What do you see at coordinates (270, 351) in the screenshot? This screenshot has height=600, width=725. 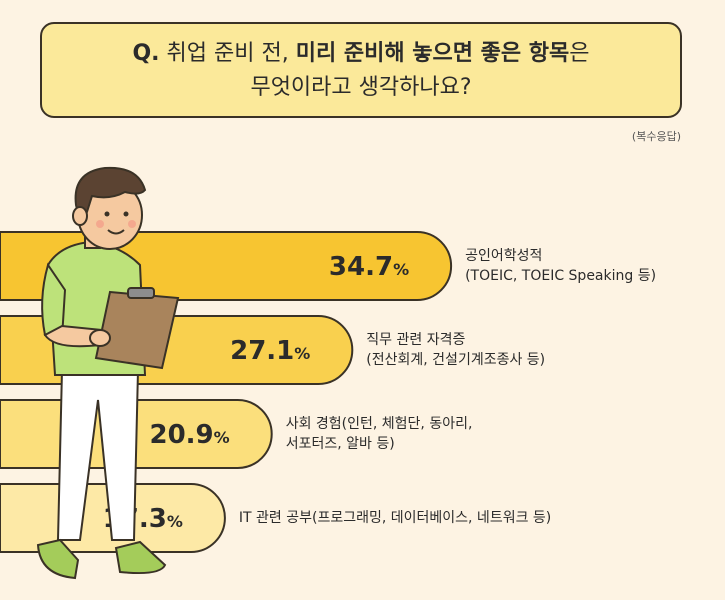 I see `value-label-2: 27.1%` at bounding box center [270, 351].